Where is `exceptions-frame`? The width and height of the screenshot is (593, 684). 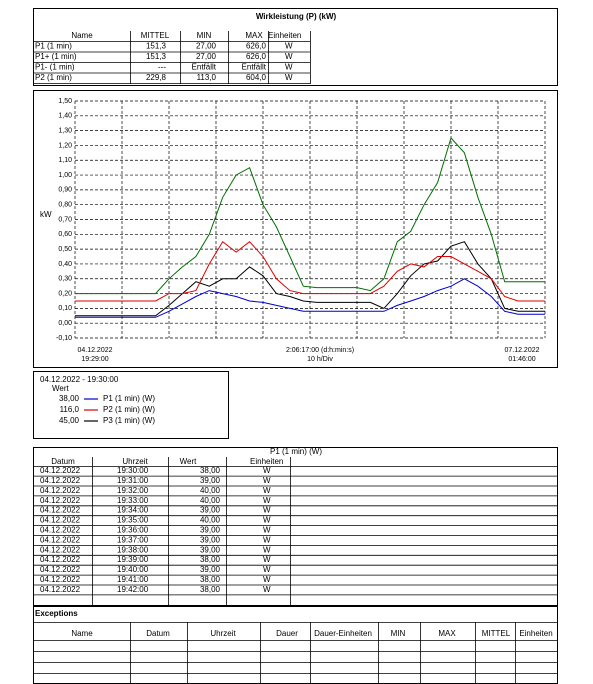
exceptions-frame is located at coordinates (295, 645).